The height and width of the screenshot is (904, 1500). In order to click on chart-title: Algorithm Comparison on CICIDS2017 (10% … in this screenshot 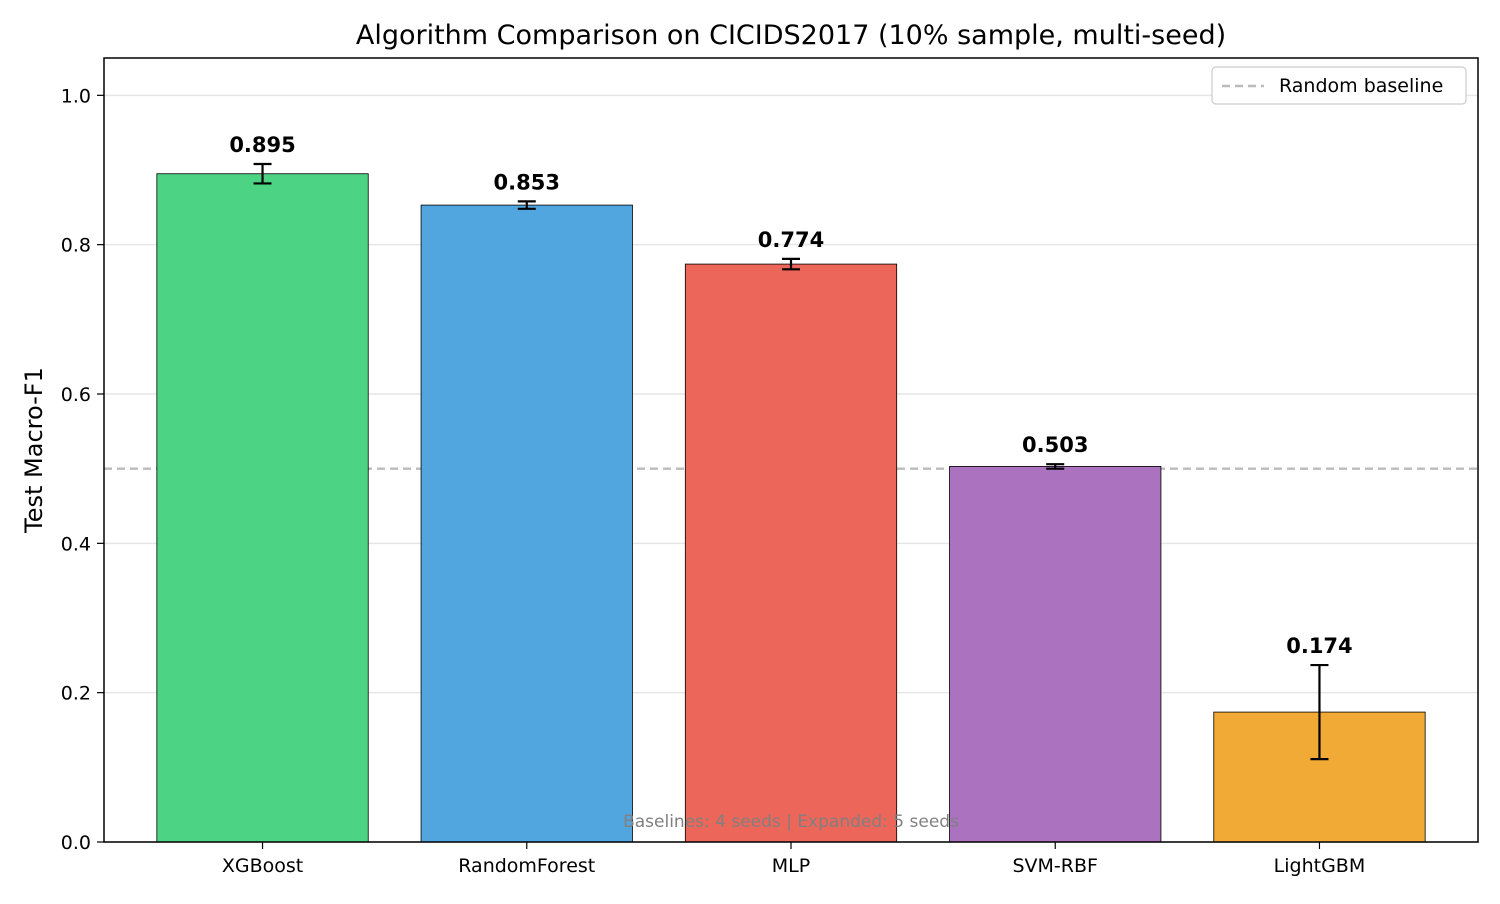, I will do `click(791, 35)`.